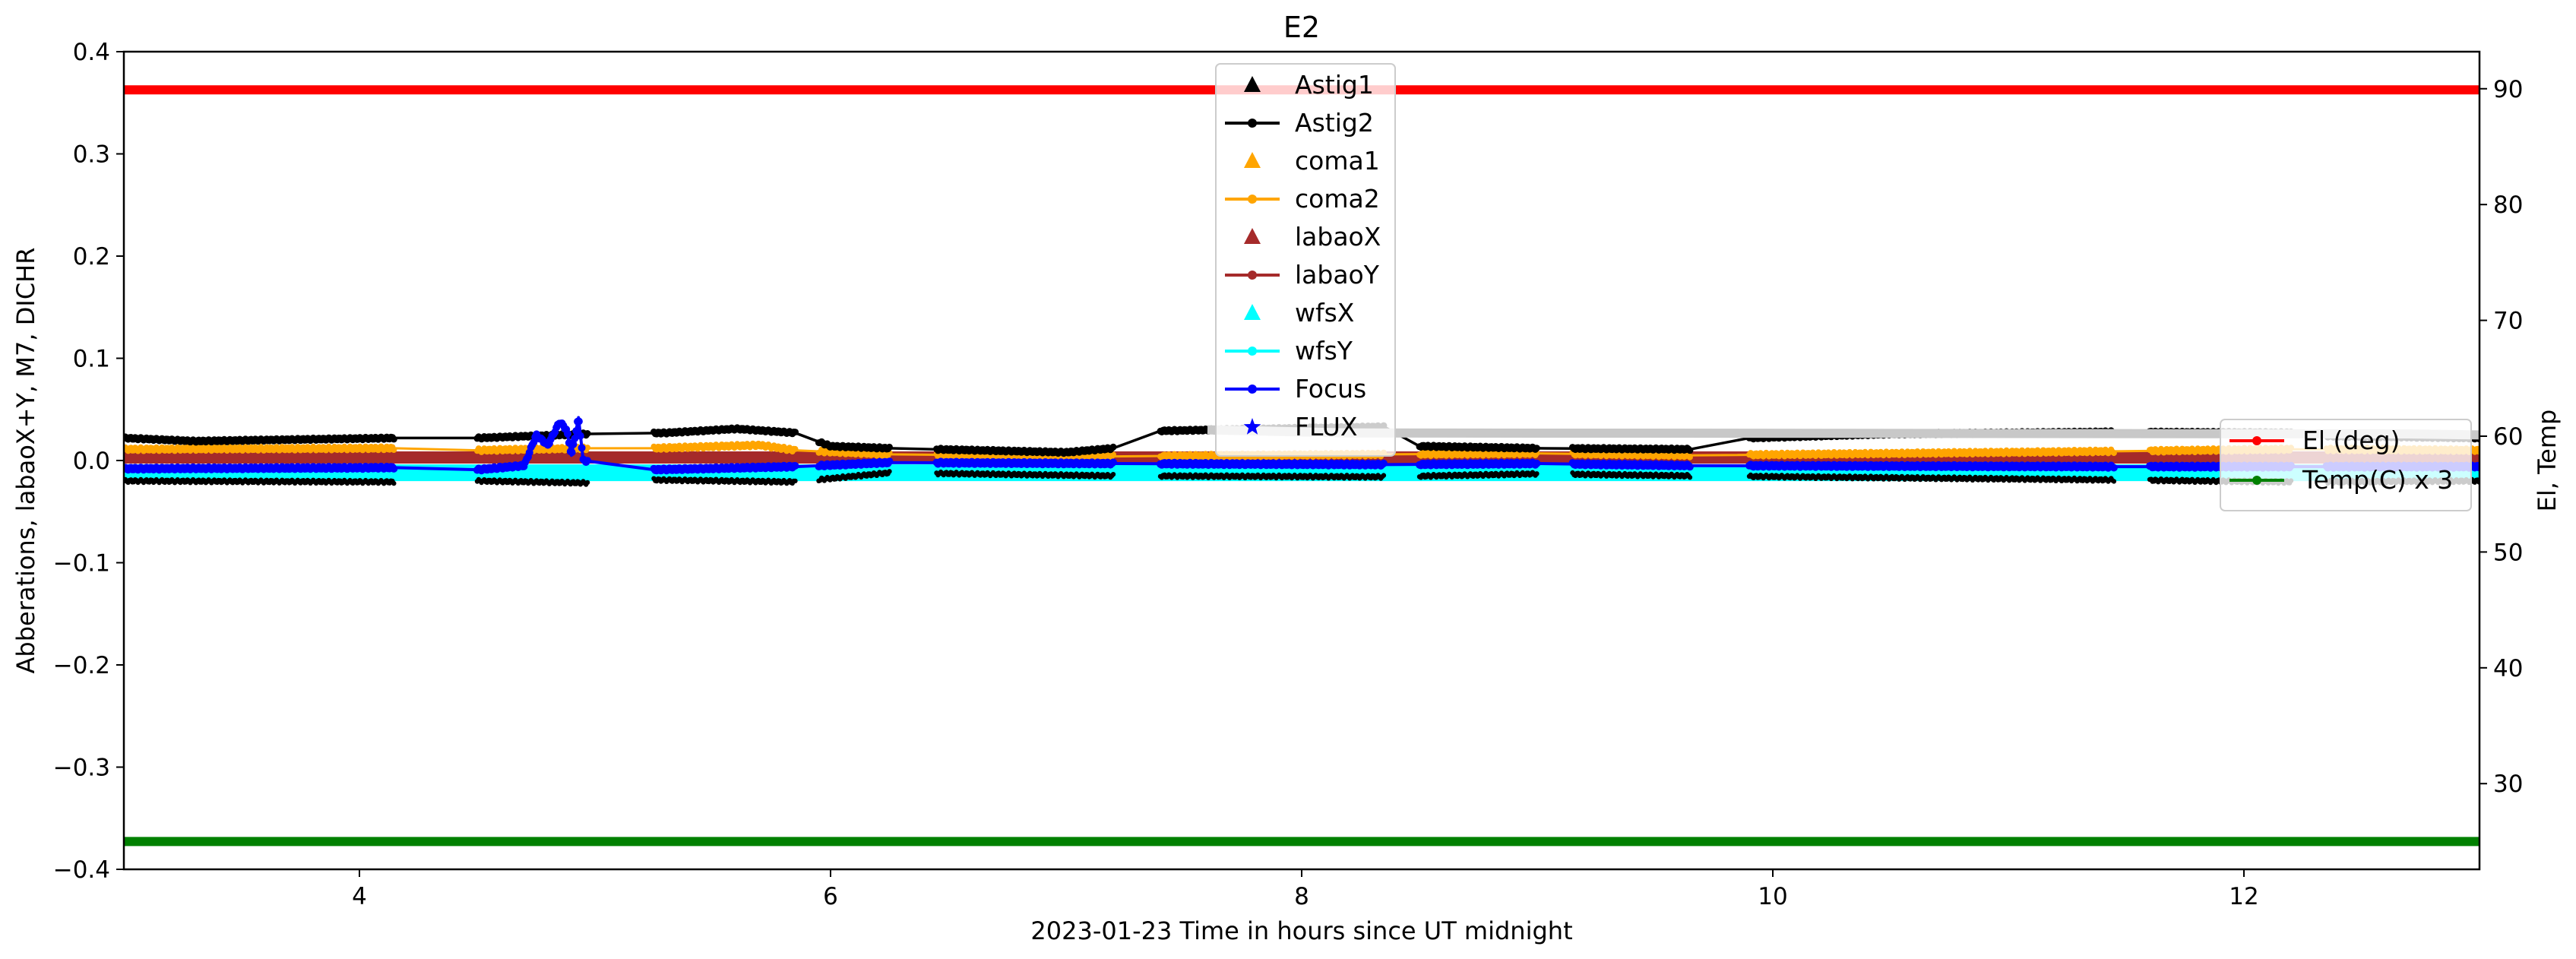 This screenshot has width=2576, height=959. Describe the element at coordinates (1301, 478) in the screenshot. I see `series-astig1` at that location.